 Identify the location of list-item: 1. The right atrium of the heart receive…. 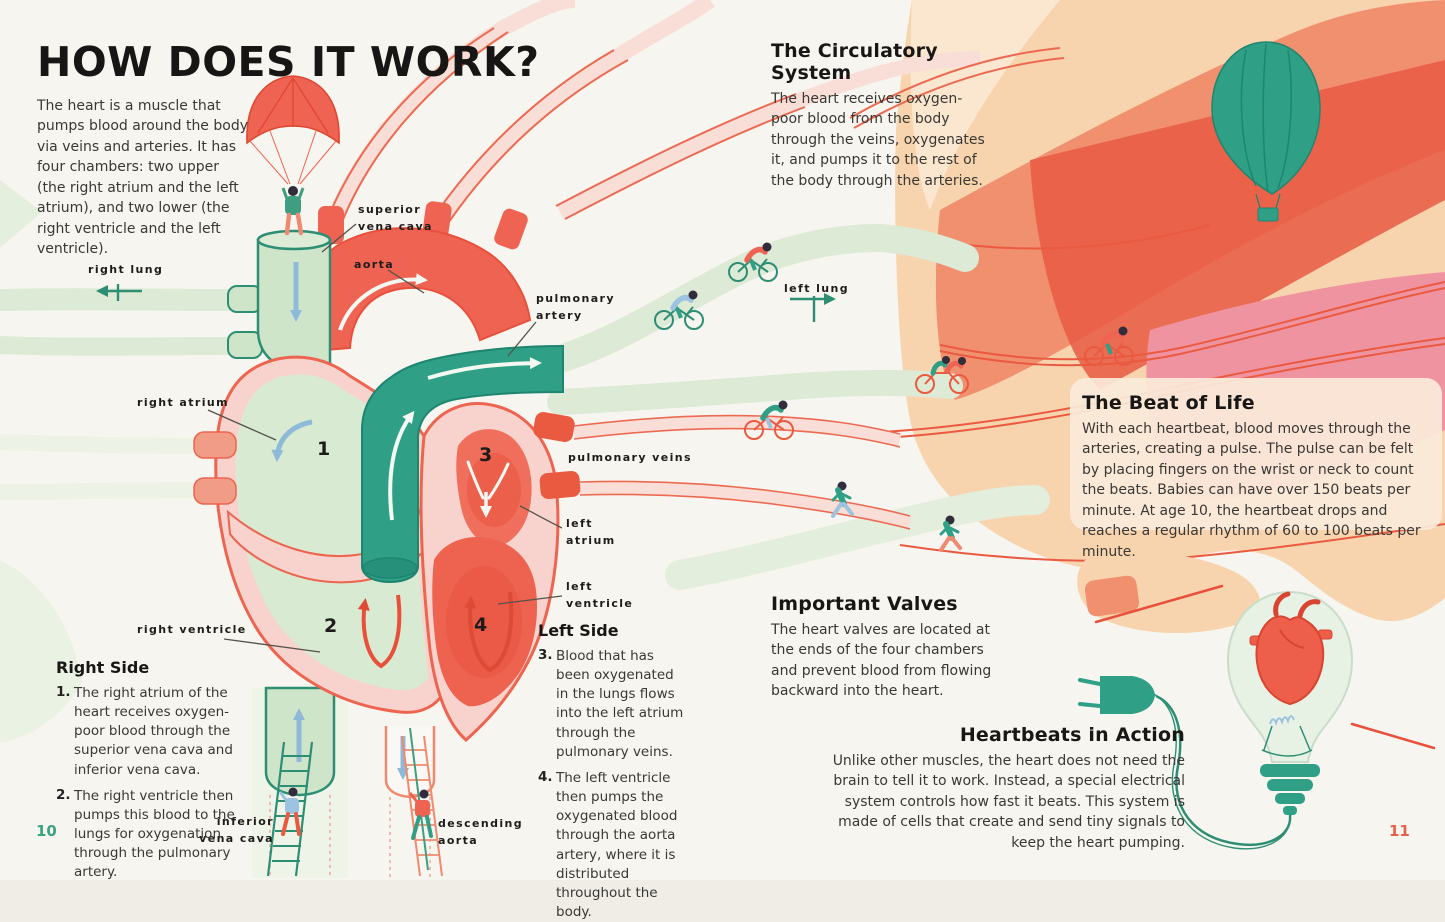
(157, 732).